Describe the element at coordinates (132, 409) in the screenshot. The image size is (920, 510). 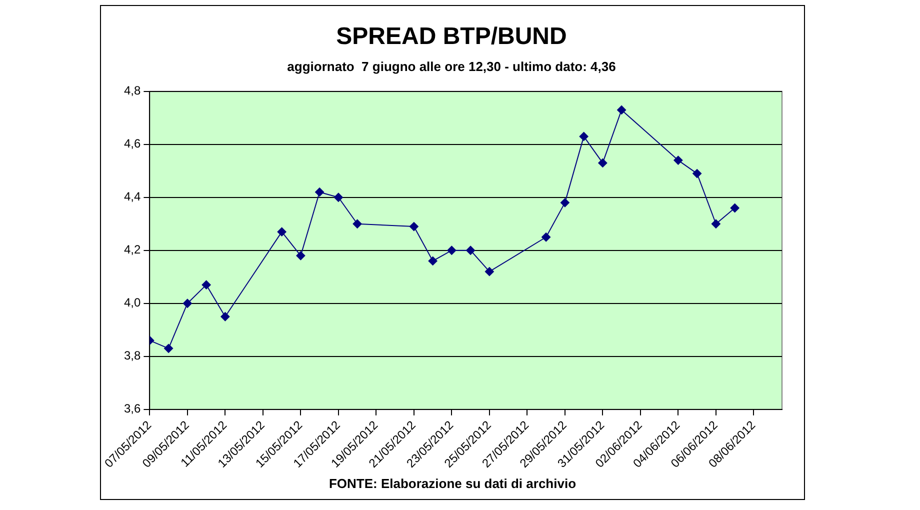
I see `y-tick-label: 3,6` at that location.